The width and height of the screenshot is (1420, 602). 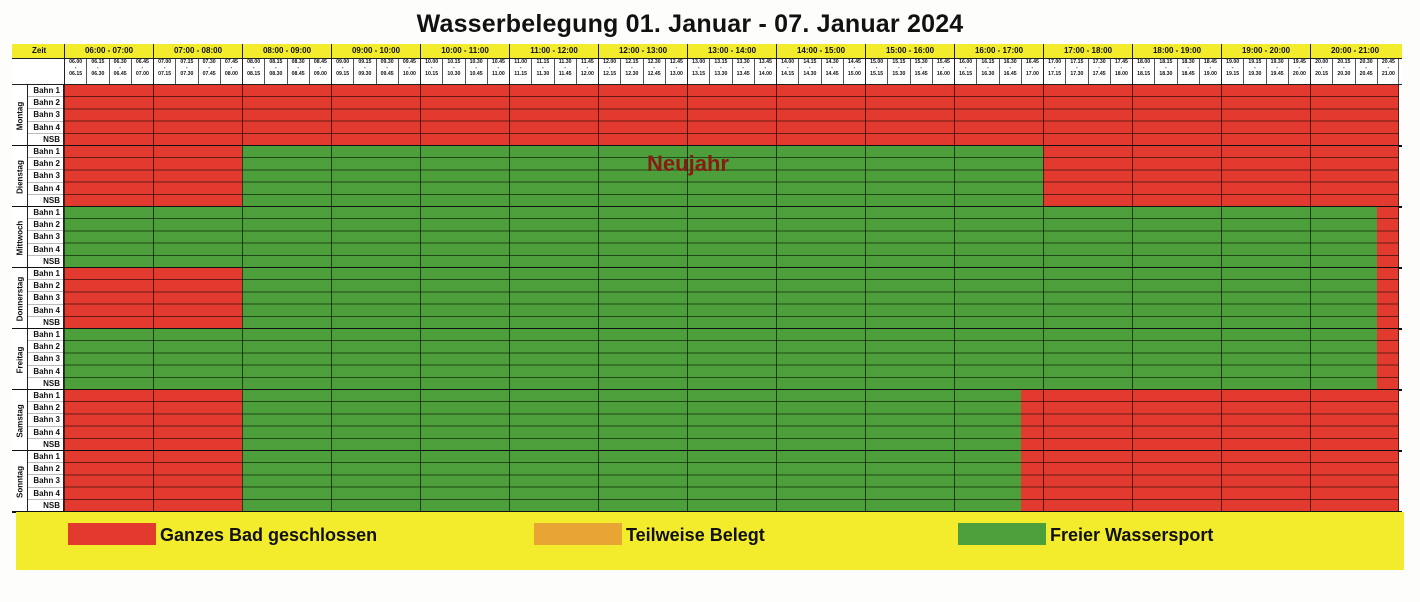 I want to click on legend-label-partial: Teilweise Belegt, so click(x=695, y=535).